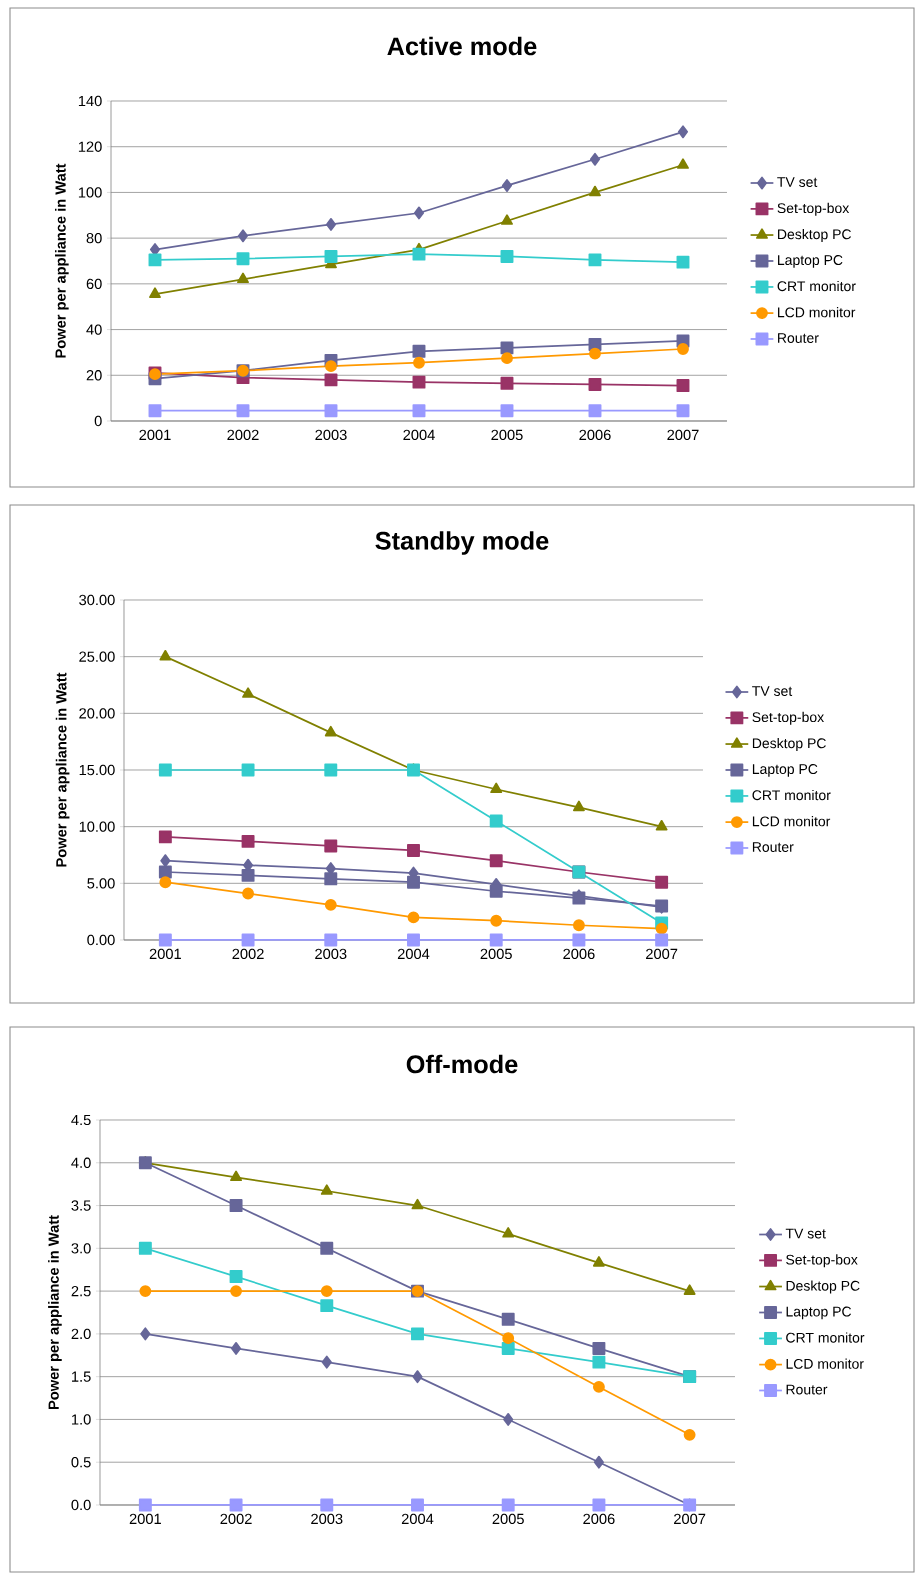 The width and height of the screenshot is (920, 1579). Describe the element at coordinates (90, 146) in the screenshot. I see `y-tick-label: 120` at that location.